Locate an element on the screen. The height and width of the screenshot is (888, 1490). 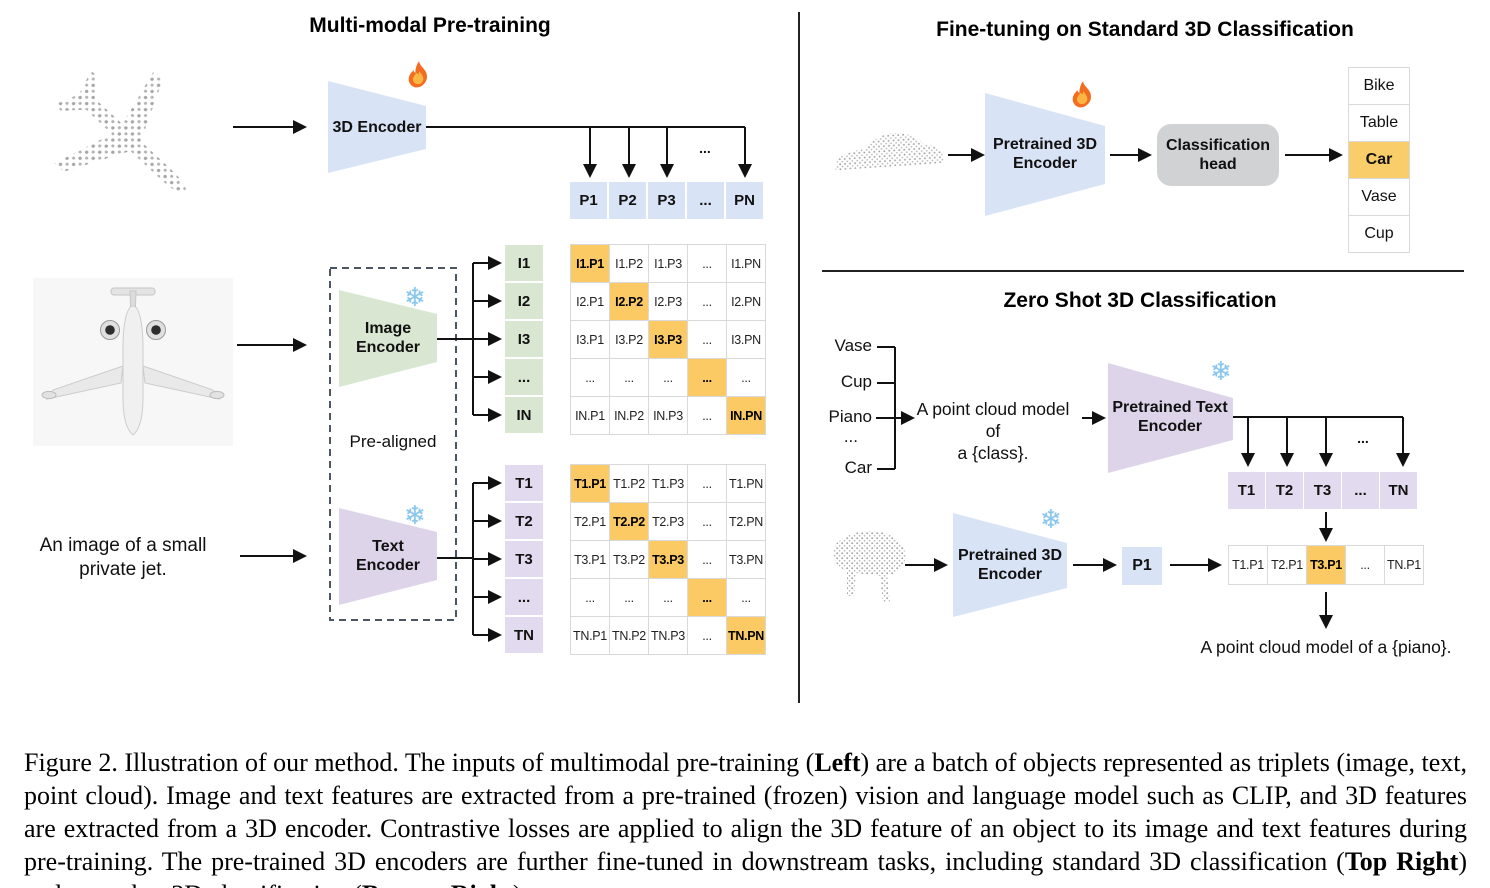
zs-similarity-cell: T3.P1 is located at coordinates (1326, 565).